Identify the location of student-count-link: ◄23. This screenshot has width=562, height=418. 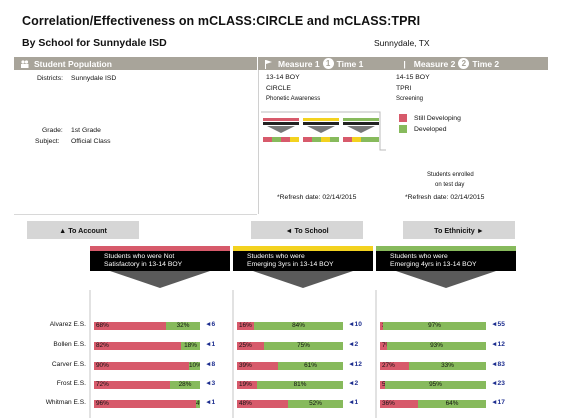
(498, 383).